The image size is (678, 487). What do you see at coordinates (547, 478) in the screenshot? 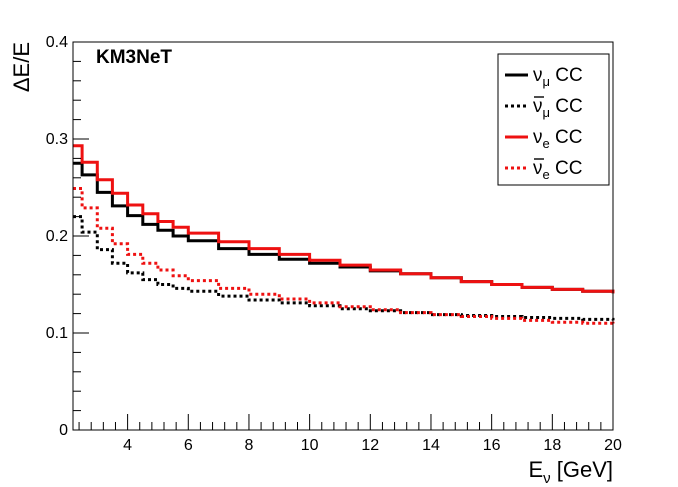
I see `x-axis-title-sub: ν` at bounding box center [547, 478].